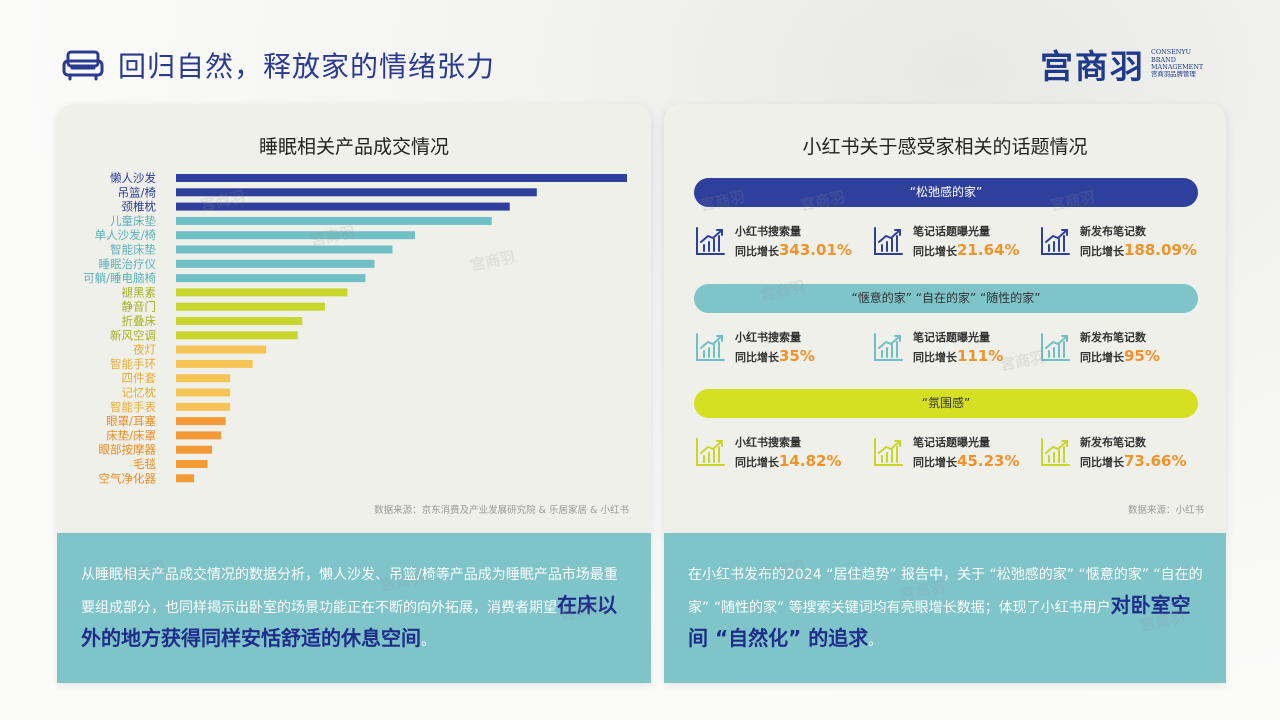 The width and height of the screenshot is (1280, 720). I want to click on topic-0-stat-1: 笔记话题曝光量 同比增长21.64%, so click(952, 243).